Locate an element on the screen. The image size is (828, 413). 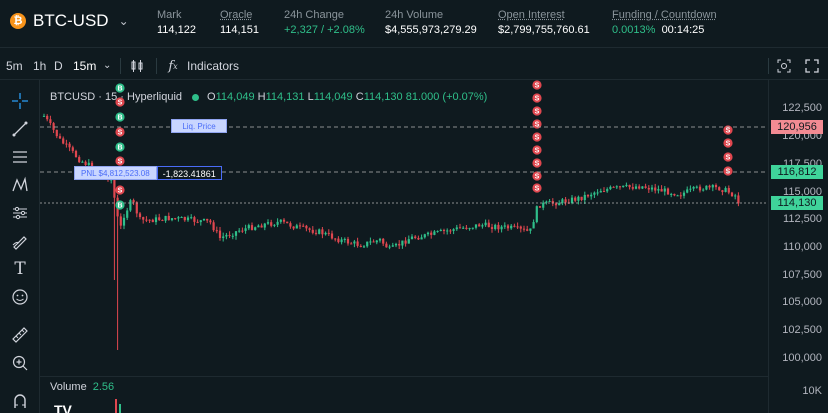
magnet-icon is located at coordinates (20, 401).